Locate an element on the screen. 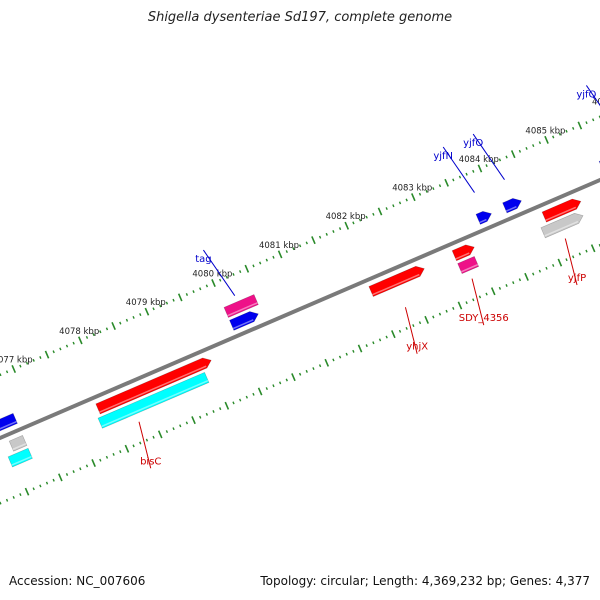 The width and height of the screenshot is (600, 600). gene-feature-yhjX is located at coordinates (396, 281).